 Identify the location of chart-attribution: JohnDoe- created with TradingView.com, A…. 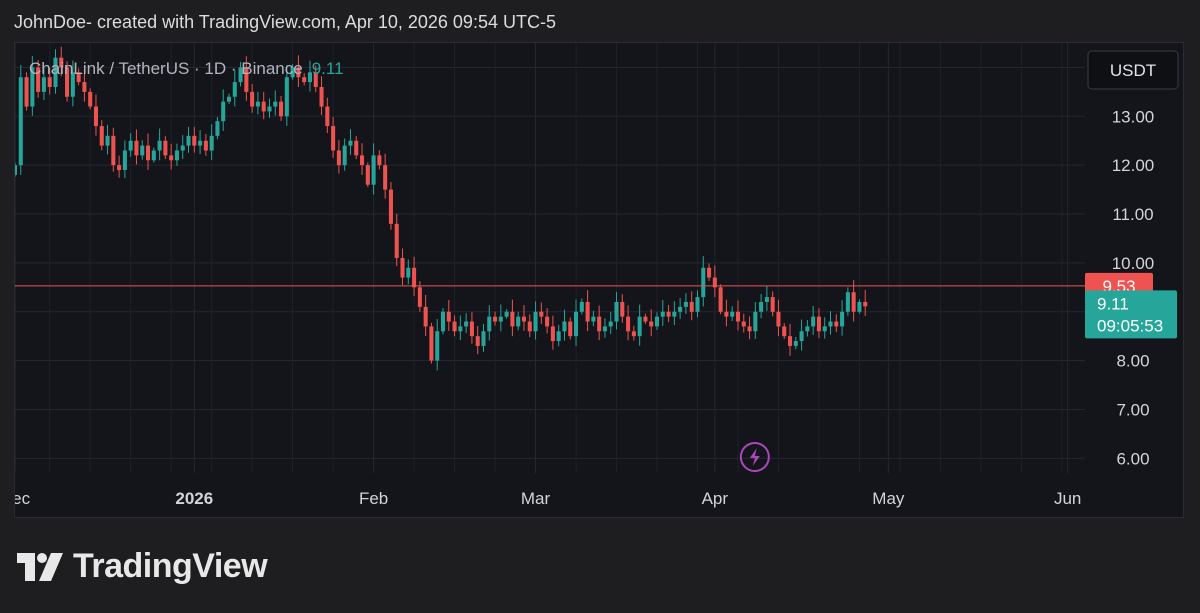
(285, 22).